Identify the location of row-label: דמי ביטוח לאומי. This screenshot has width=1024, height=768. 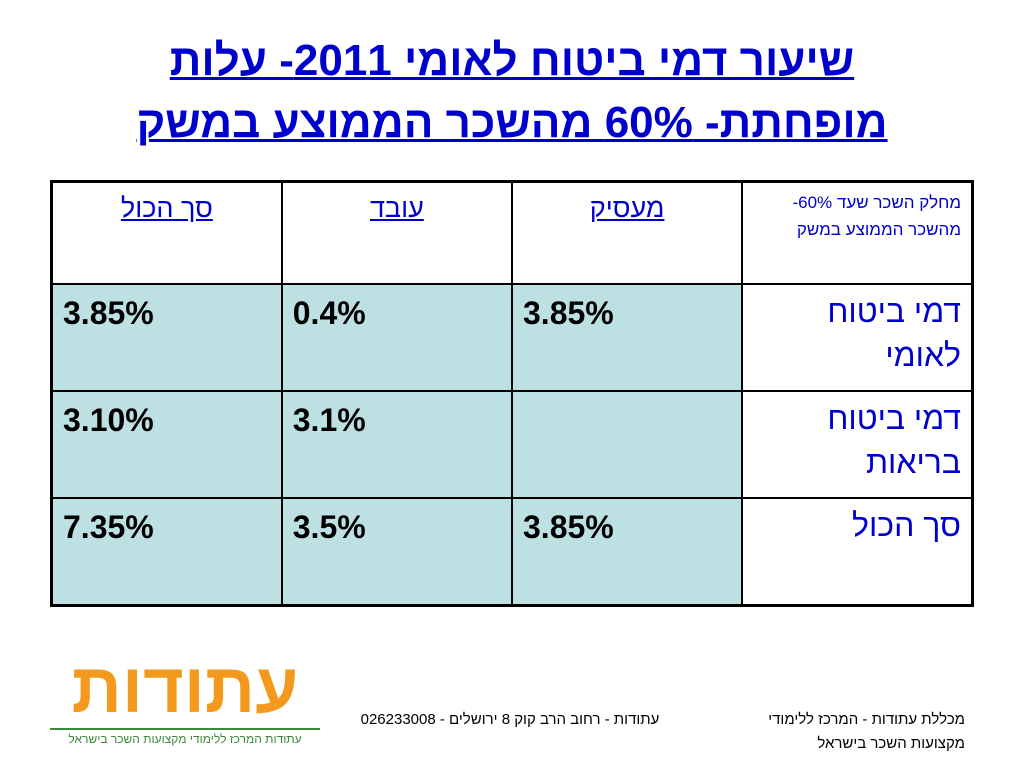
(857, 337).